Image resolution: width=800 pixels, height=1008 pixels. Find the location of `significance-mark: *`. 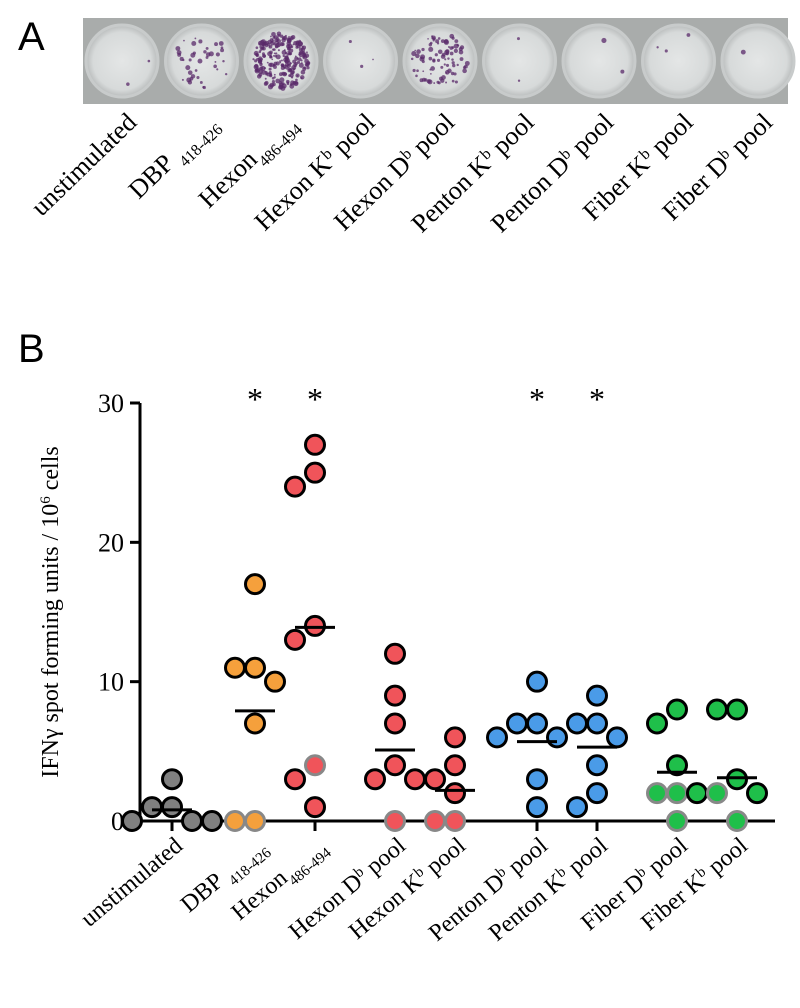

significance-mark: * is located at coordinates (597, 399).